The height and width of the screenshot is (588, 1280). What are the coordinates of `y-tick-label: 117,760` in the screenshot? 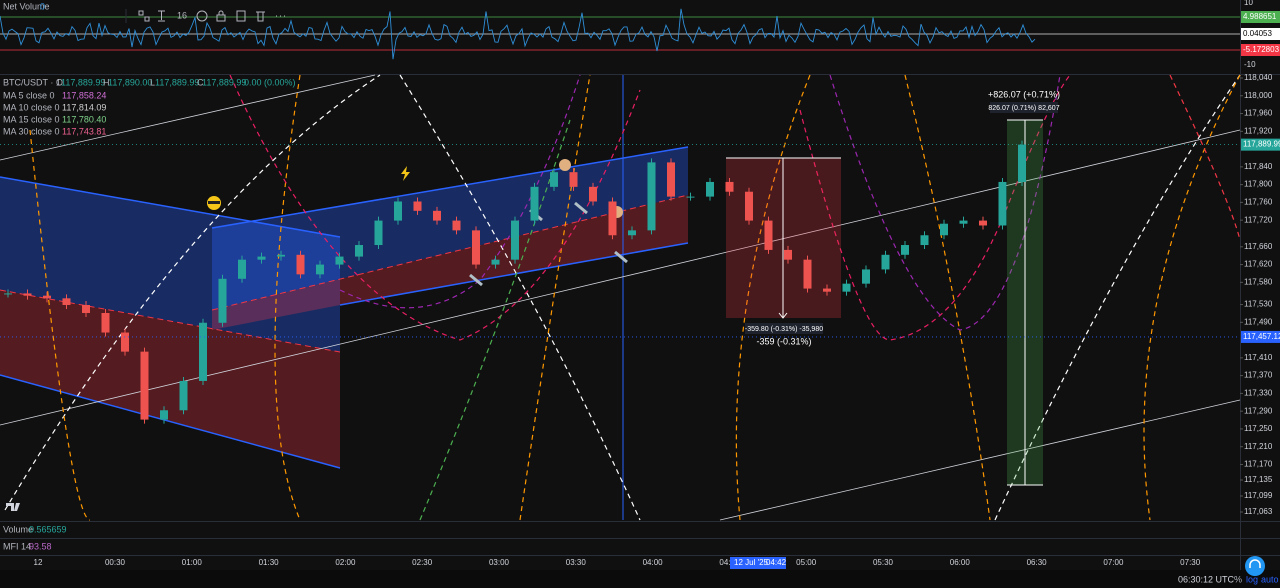 It's located at (1258, 201).